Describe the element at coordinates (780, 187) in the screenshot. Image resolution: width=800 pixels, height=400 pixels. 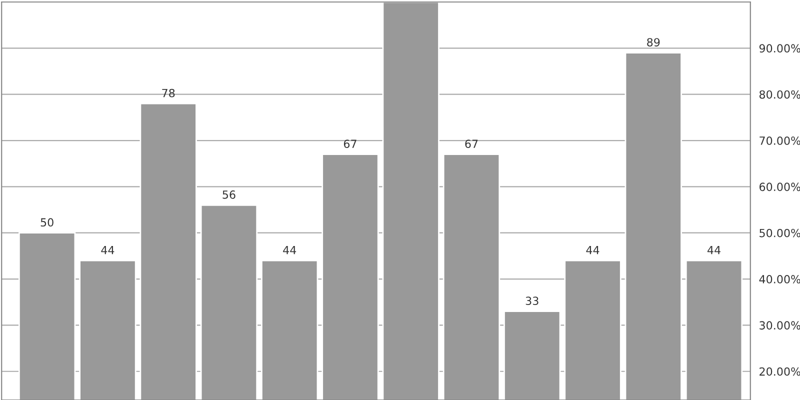
I see `y-tick-label: 60.00%` at that location.